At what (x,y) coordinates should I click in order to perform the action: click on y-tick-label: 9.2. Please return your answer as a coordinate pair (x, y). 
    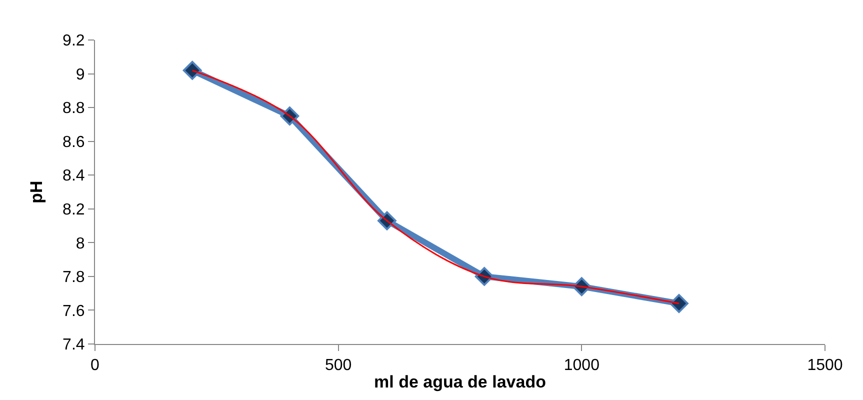
    Looking at the image, I should click on (73, 41).